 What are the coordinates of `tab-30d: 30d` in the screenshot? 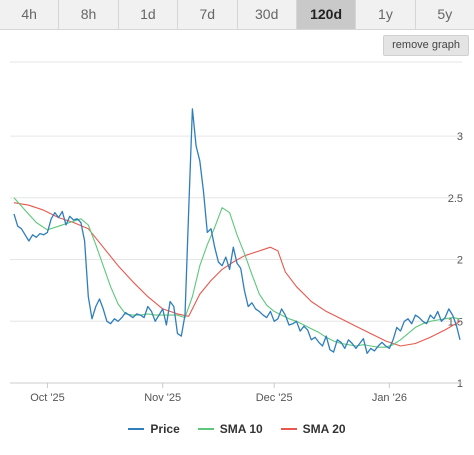 It's located at (267, 14).